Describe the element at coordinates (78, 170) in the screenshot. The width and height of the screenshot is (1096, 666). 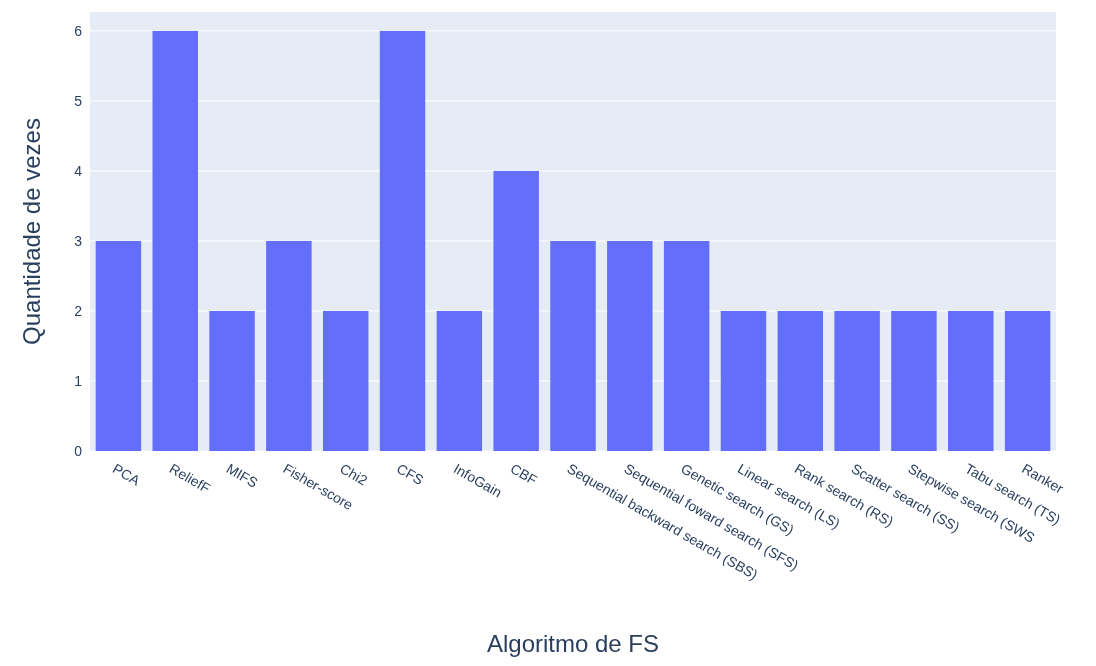
I see `y-tick-label: 4` at that location.